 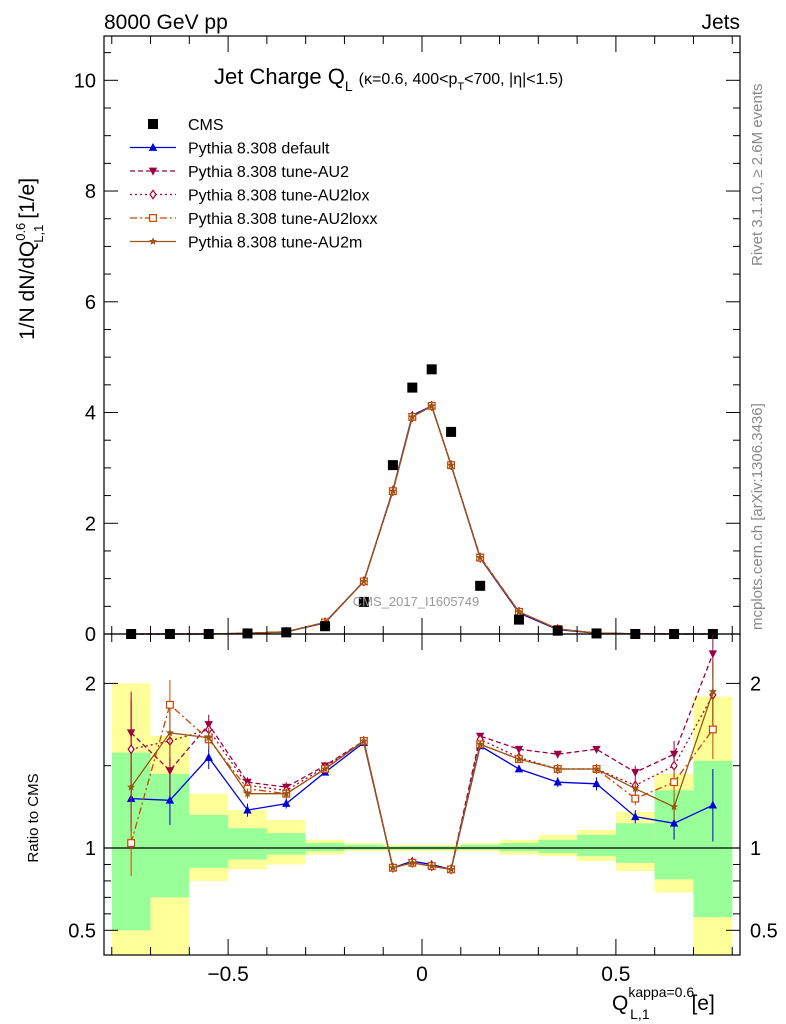 I want to click on y-tick-label: 6, so click(x=90, y=303).